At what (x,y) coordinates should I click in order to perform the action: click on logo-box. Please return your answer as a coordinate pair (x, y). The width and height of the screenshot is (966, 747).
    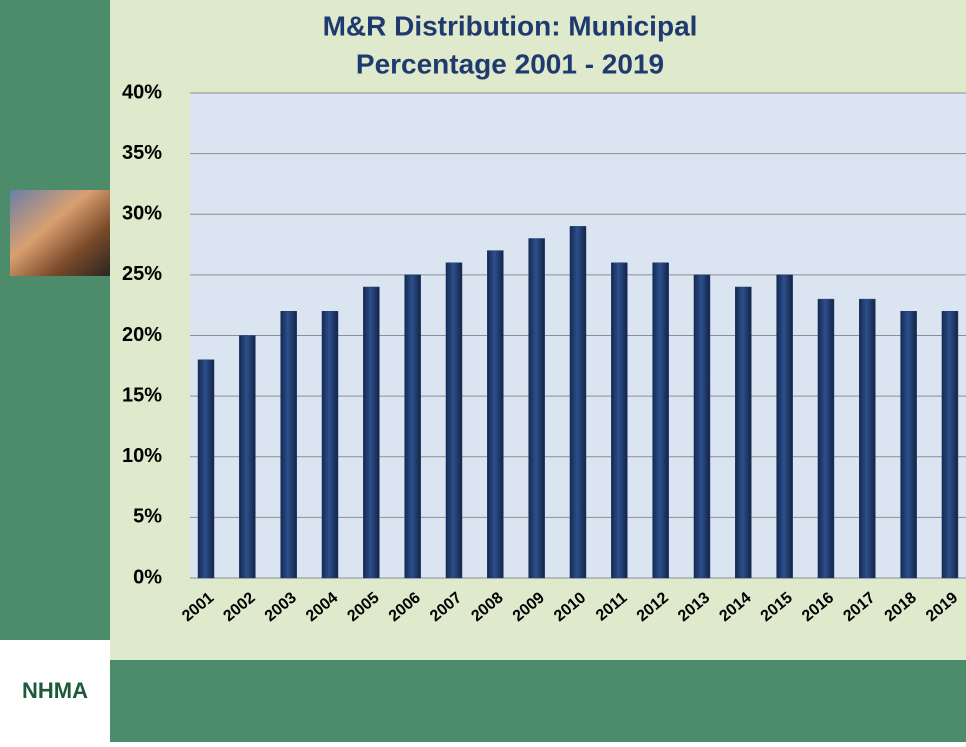
    Looking at the image, I should click on (55, 691).